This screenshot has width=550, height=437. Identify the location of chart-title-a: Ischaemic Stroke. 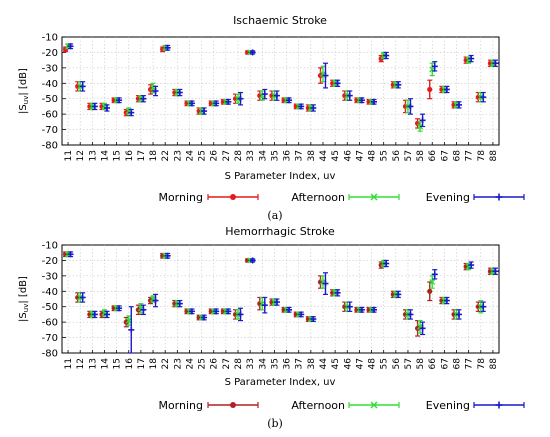
(280, 20).